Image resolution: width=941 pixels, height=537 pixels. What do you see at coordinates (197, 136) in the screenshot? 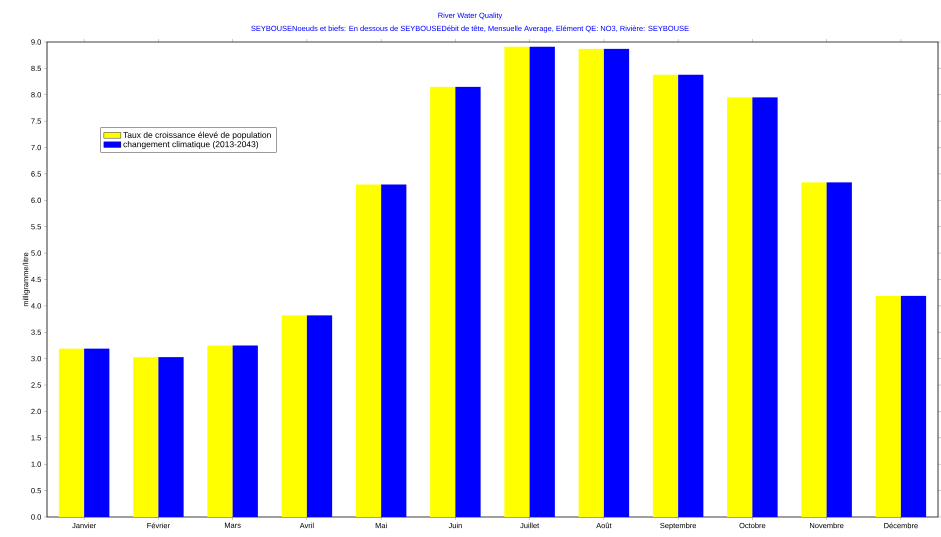
I see `legend-label: Taux de croissance élevé de population` at bounding box center [197, 136].